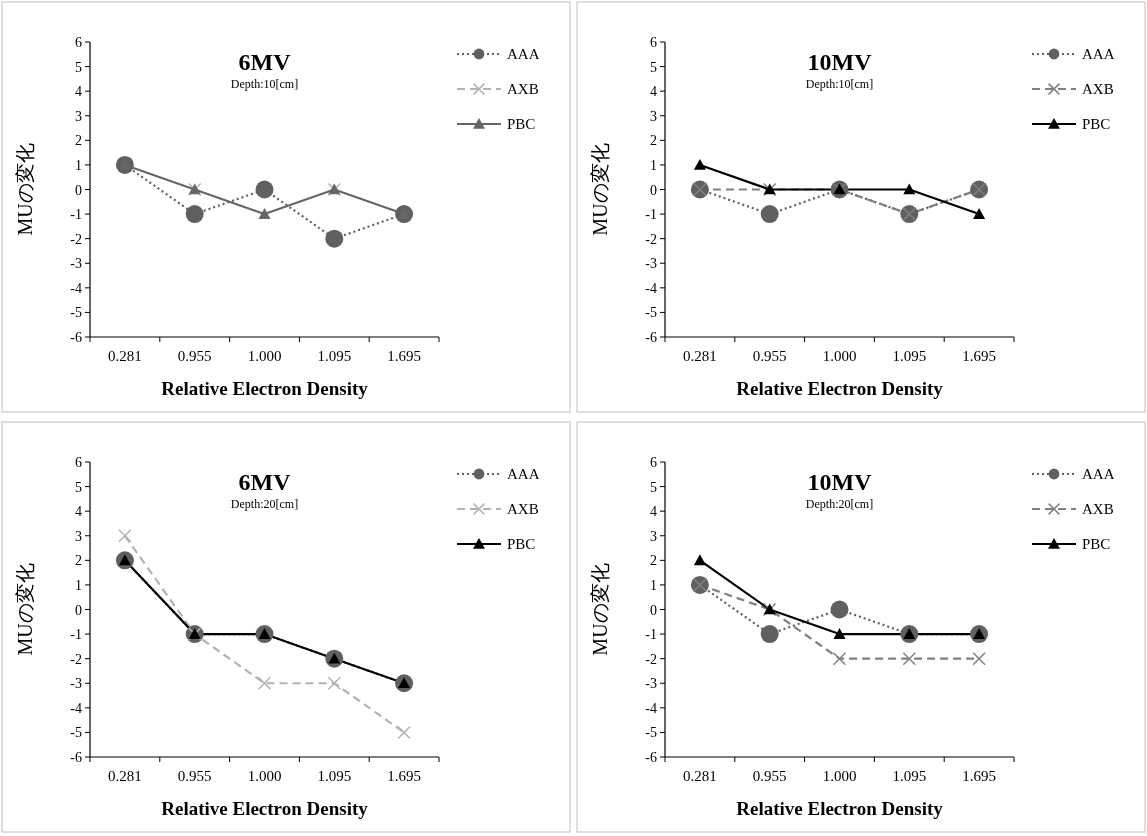 This screenshot has width=1147, height=836. What do you see at coordinates (839, 84) in the screenshot?
I see `text: Depth:10[cm]` at bounding box center [839, 84].